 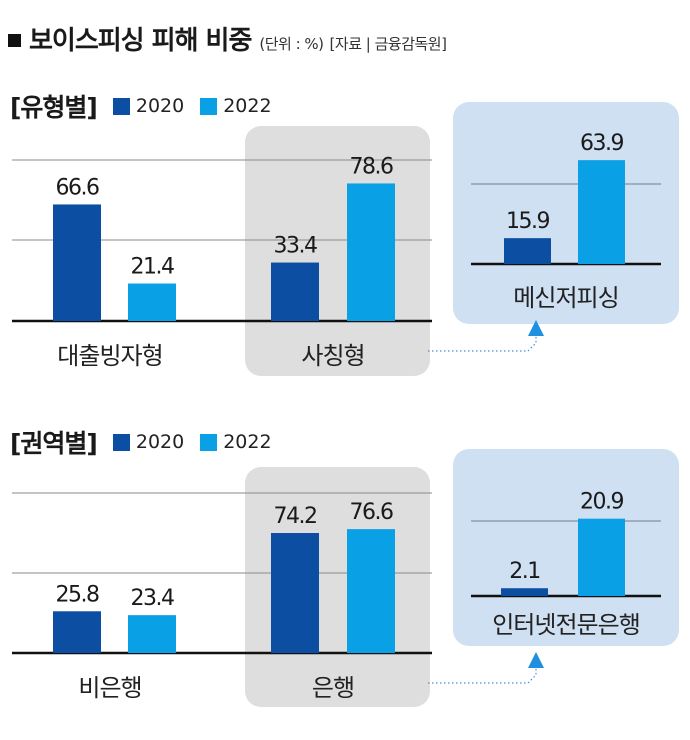 I want to click on type-value-label-사칭형-2020: 33.4, so click(x=295, y=246).